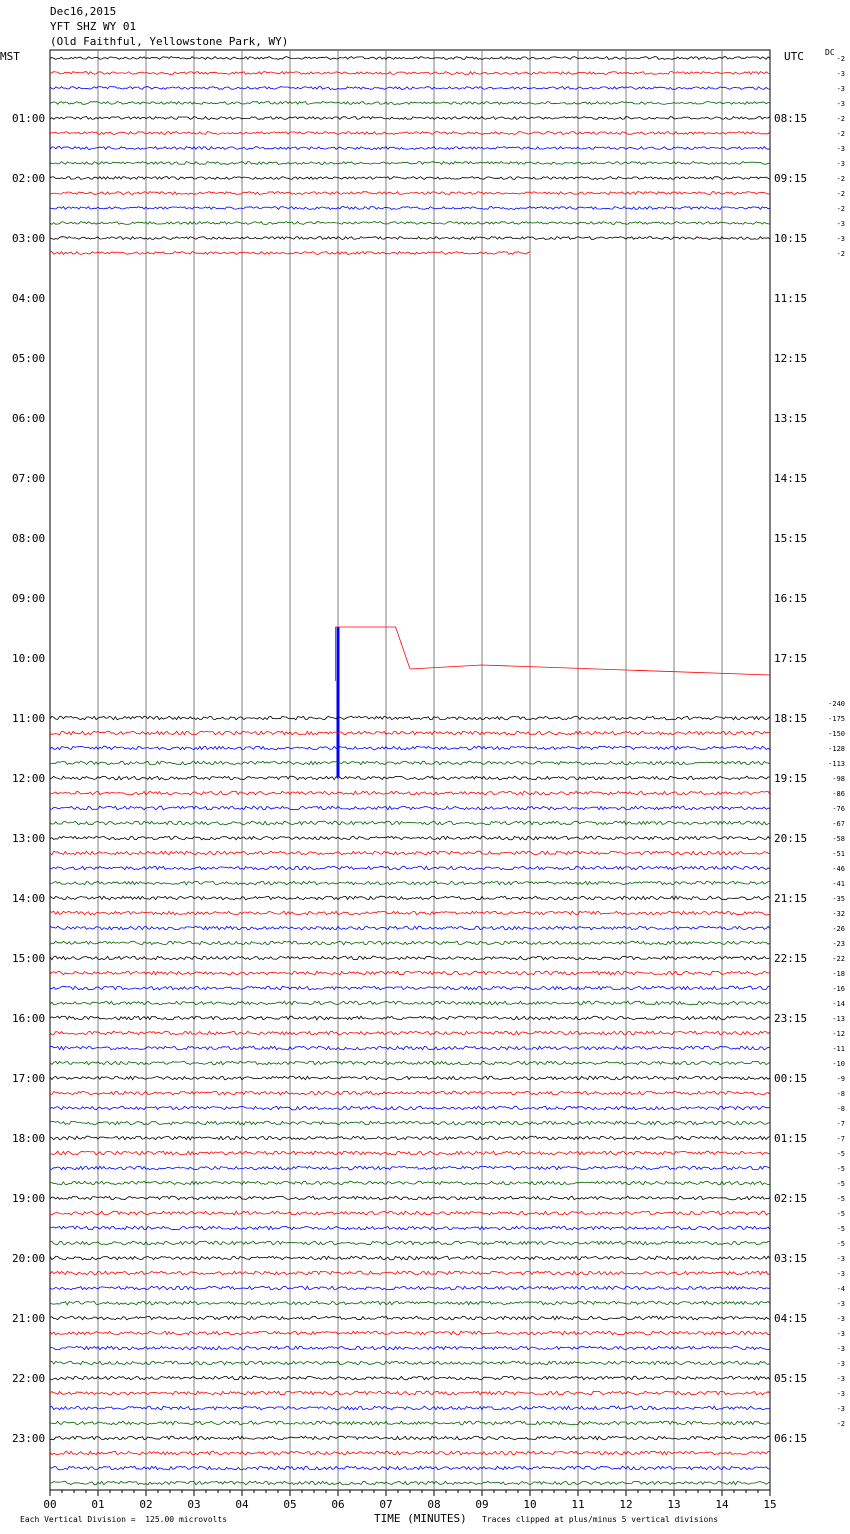  What do you see at coordinates (790, 1258) in the screenshot?
I see `right-hour-label: 03:15` at bounding box center [790, 1258].